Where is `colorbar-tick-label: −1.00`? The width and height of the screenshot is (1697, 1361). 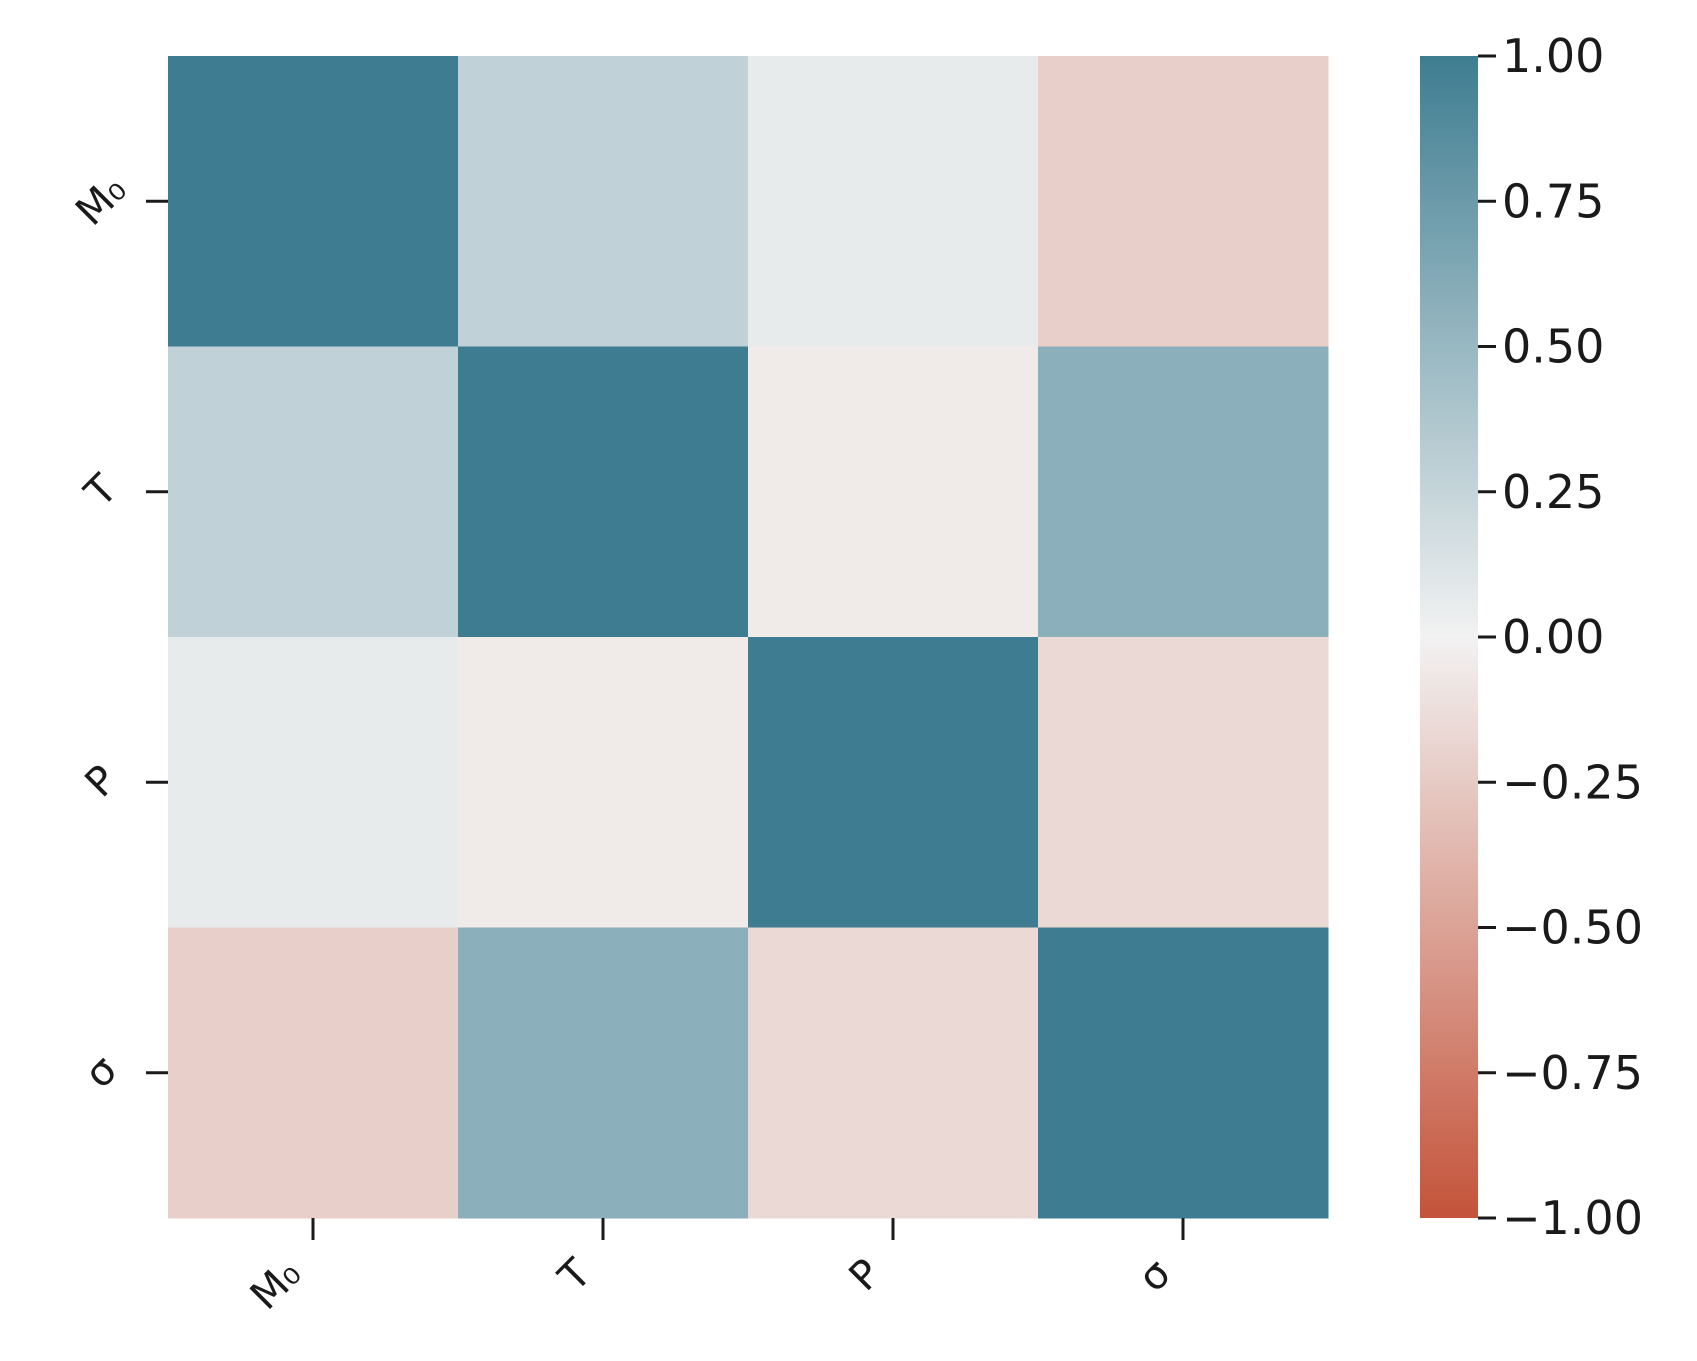 colorbar-tick-label: −1.00 is located at coordinates (1572, 1218).